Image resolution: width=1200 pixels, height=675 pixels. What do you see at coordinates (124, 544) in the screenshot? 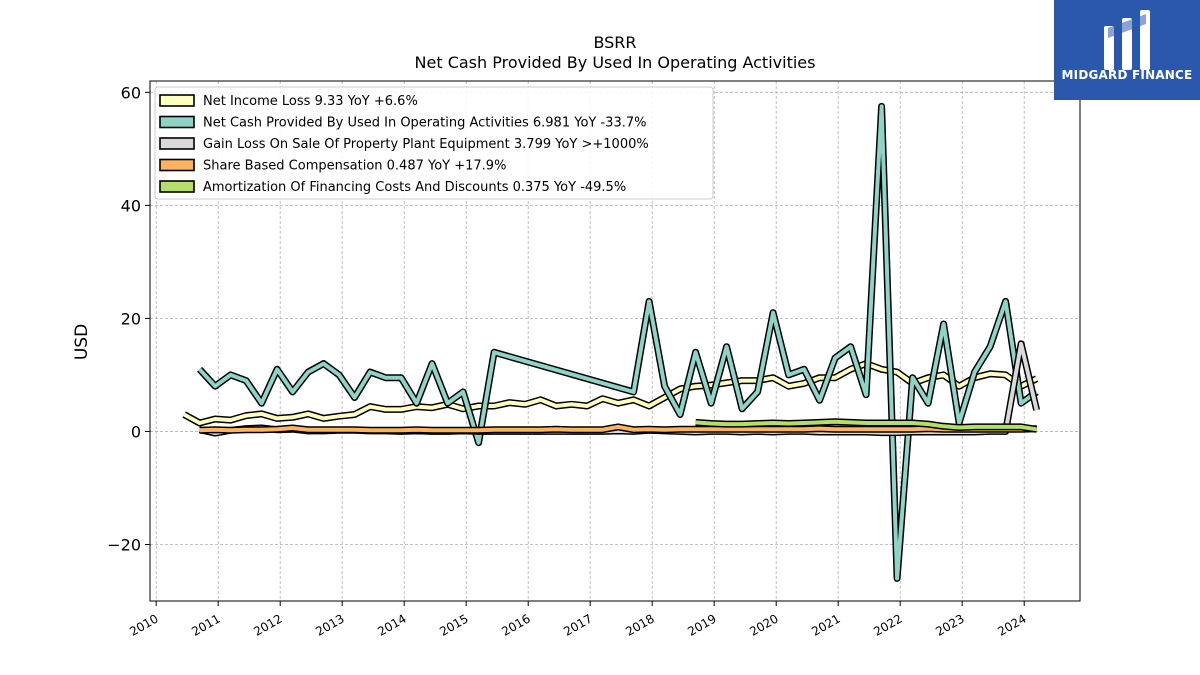
I see `y-tick-label: −20` at bounding box center [124, 544].